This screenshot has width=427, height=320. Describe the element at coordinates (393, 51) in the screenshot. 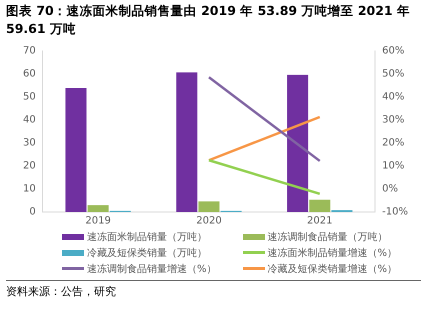

I see `y2-tick-label: 60%` at that location.